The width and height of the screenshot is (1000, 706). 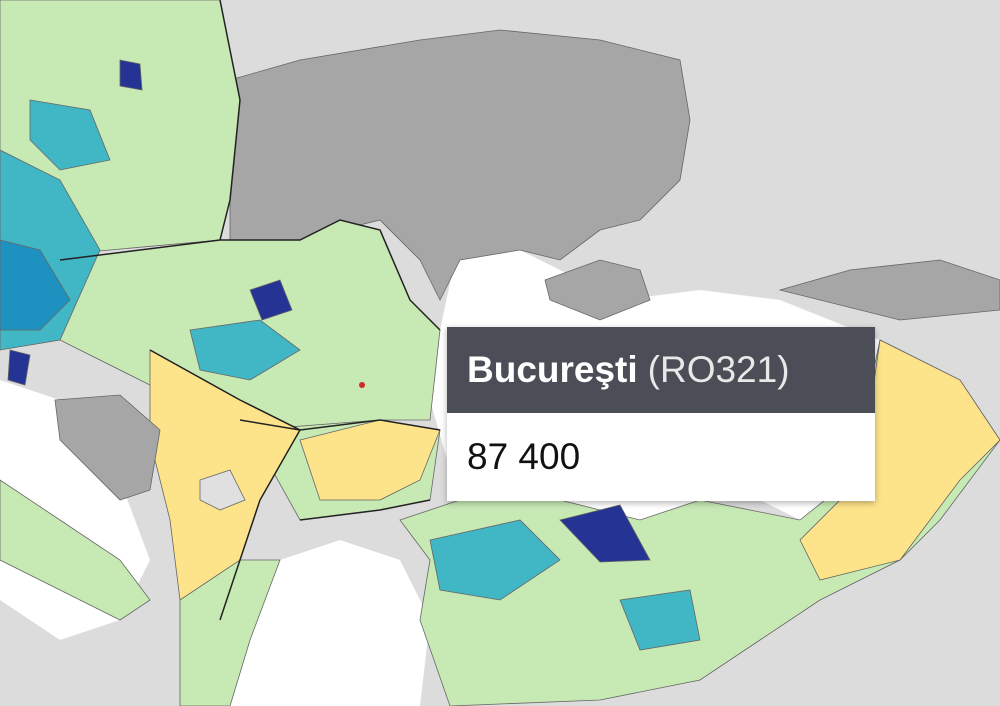 I want to click on selected-region, so click(x=362, y=385).